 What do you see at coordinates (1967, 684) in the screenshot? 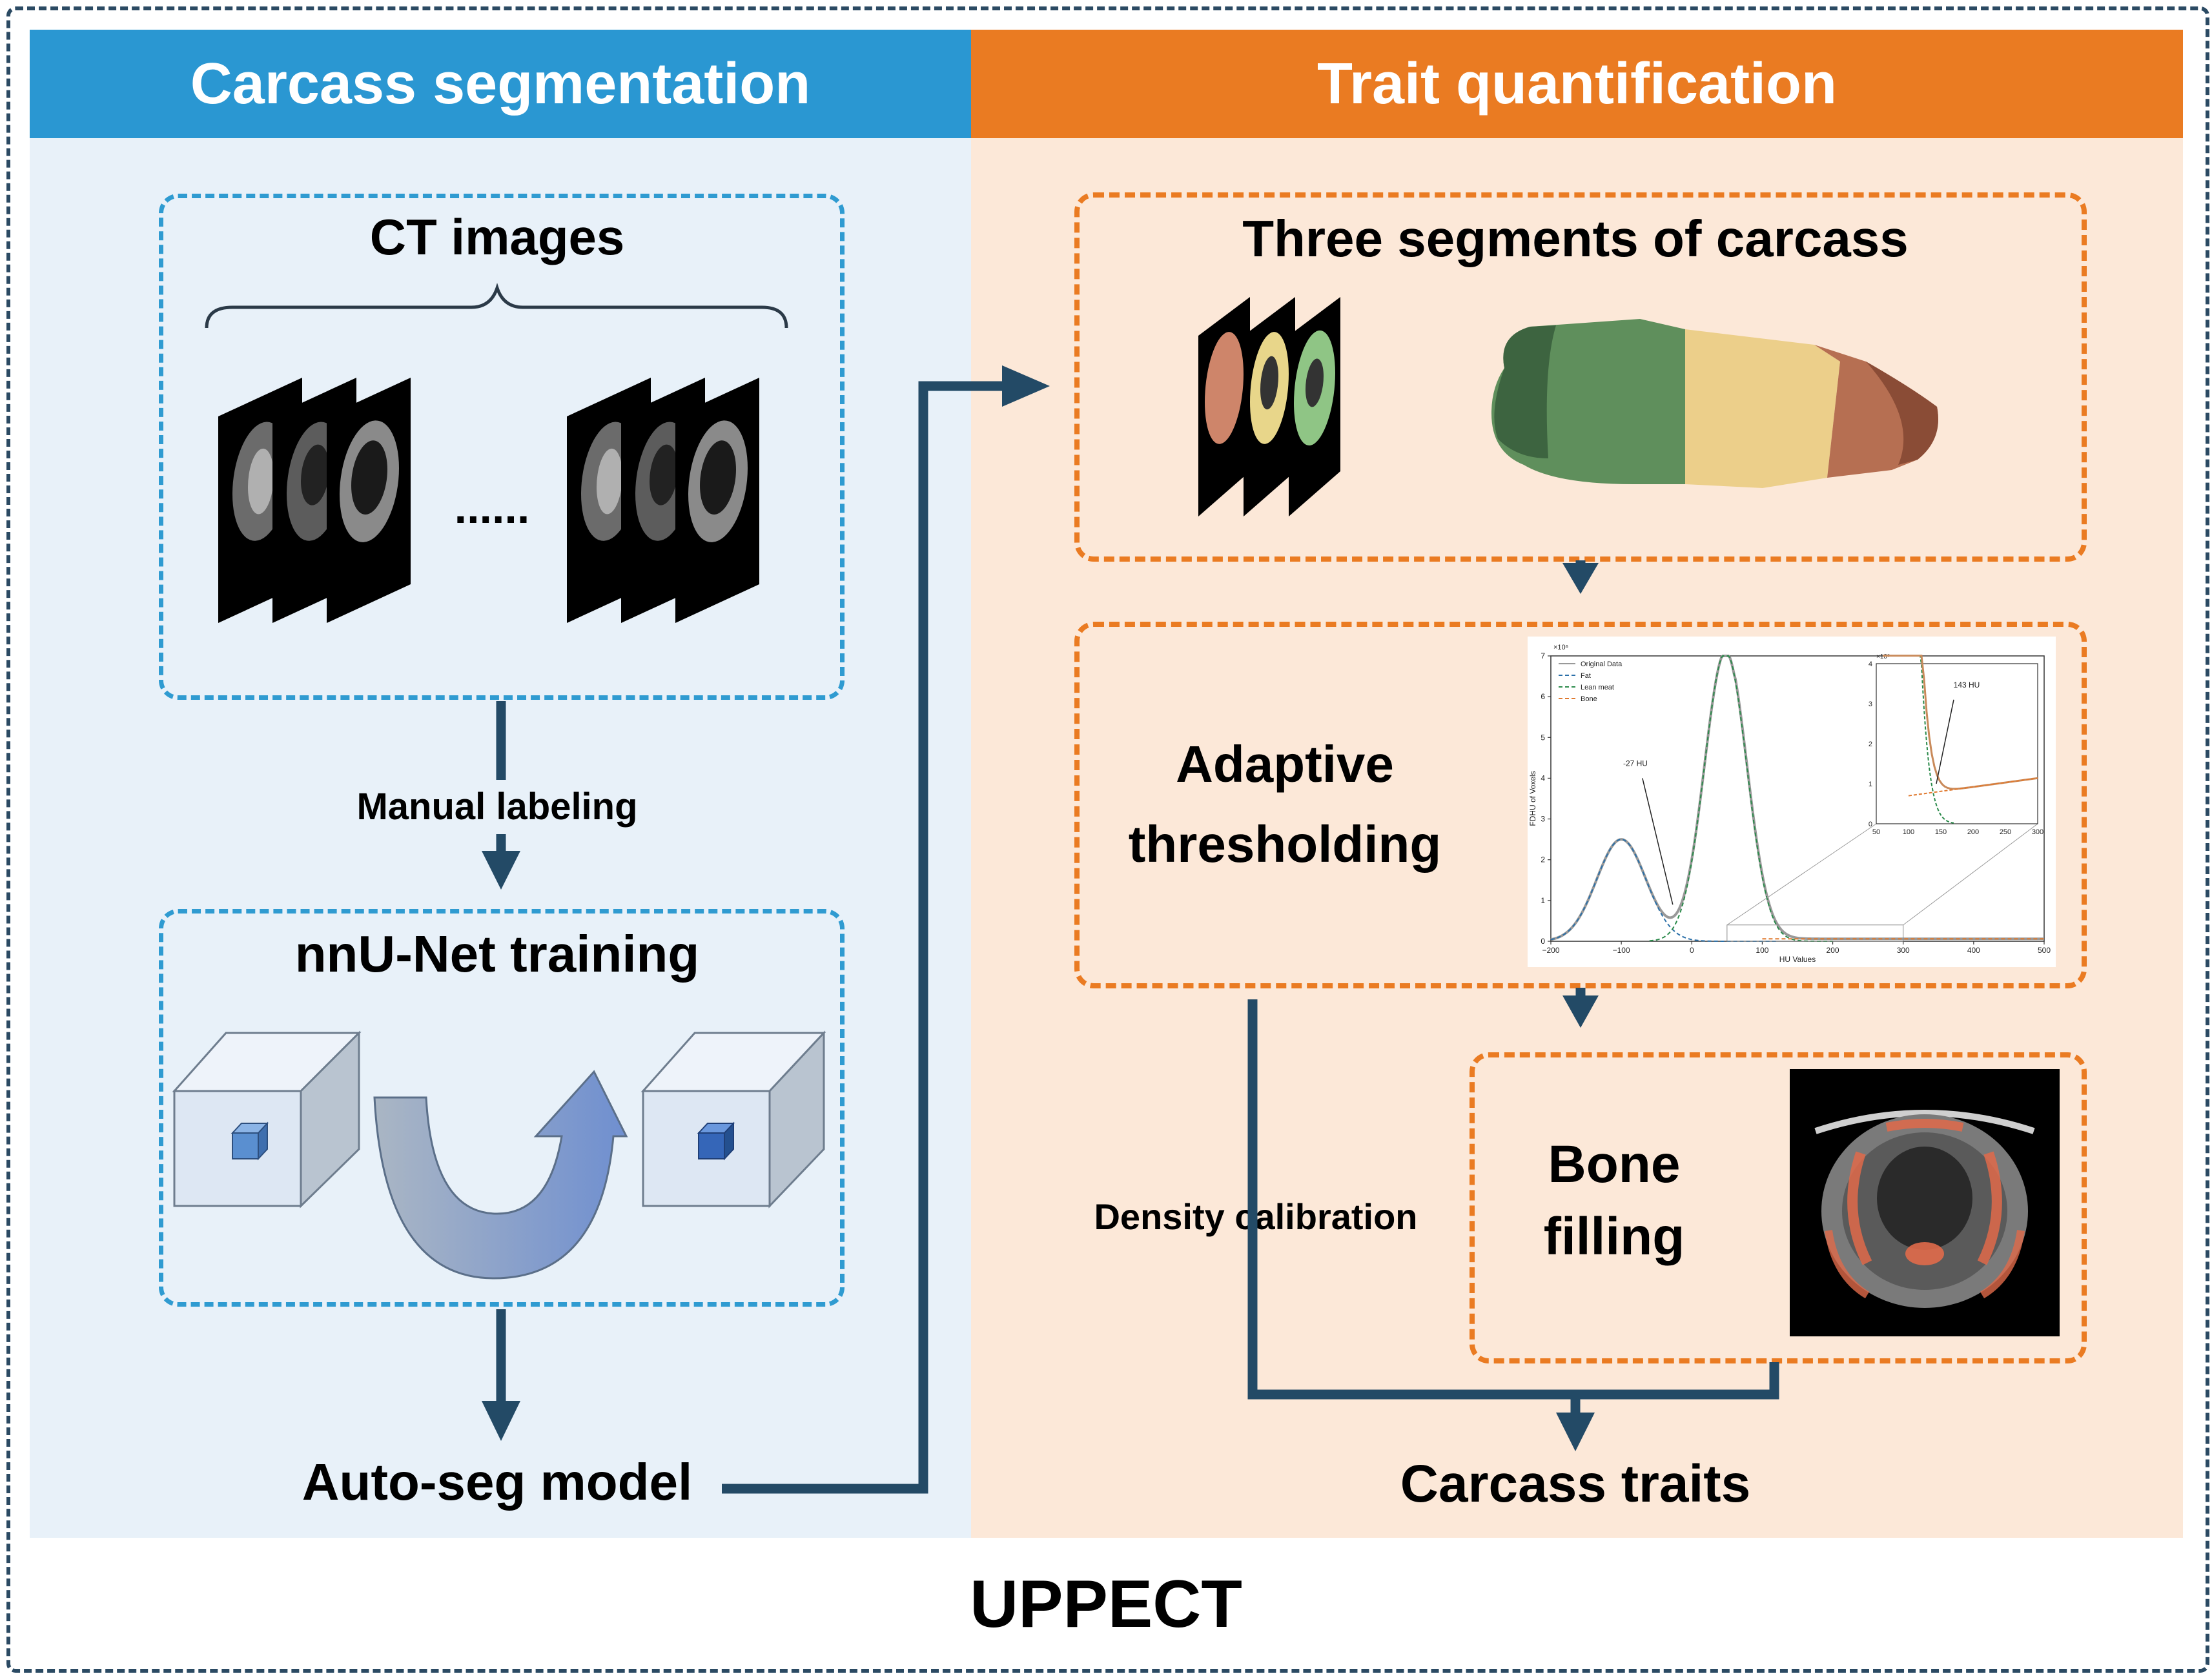
I see `annotation-143hu: 143 HU` at bounding box center [1967, 684].